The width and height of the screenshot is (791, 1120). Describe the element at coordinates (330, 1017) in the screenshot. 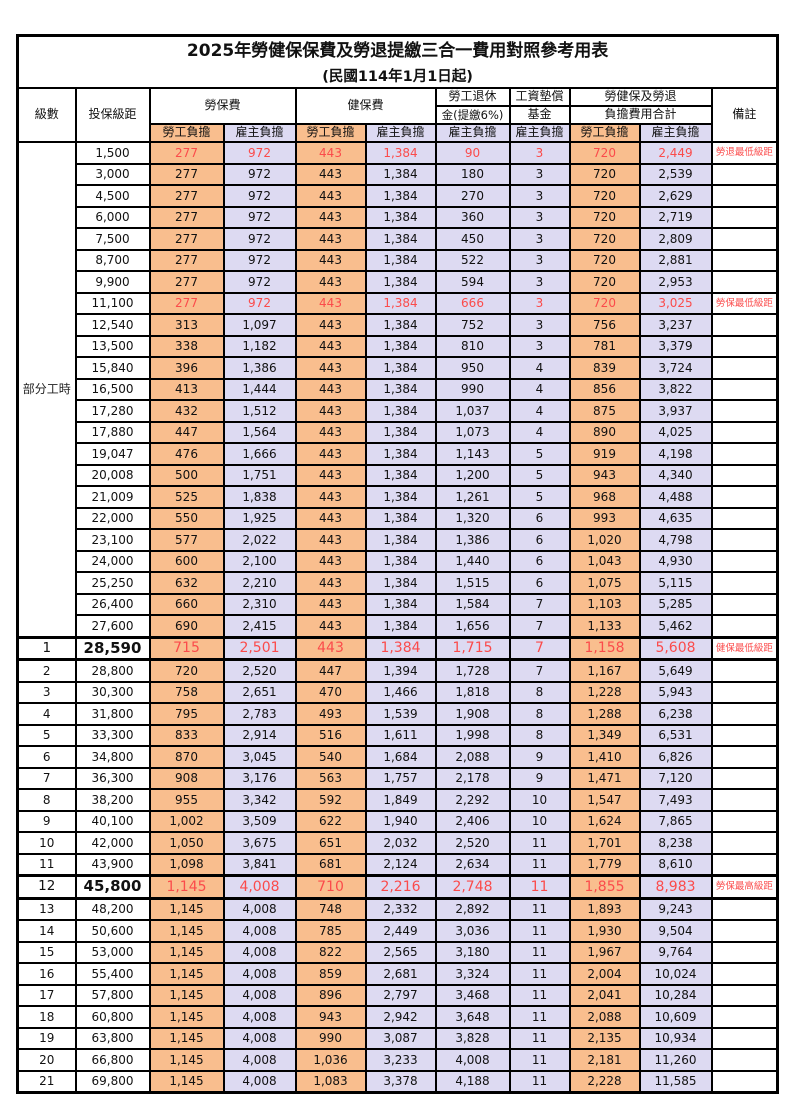

I see `cell-health-employee: 943` at that location.